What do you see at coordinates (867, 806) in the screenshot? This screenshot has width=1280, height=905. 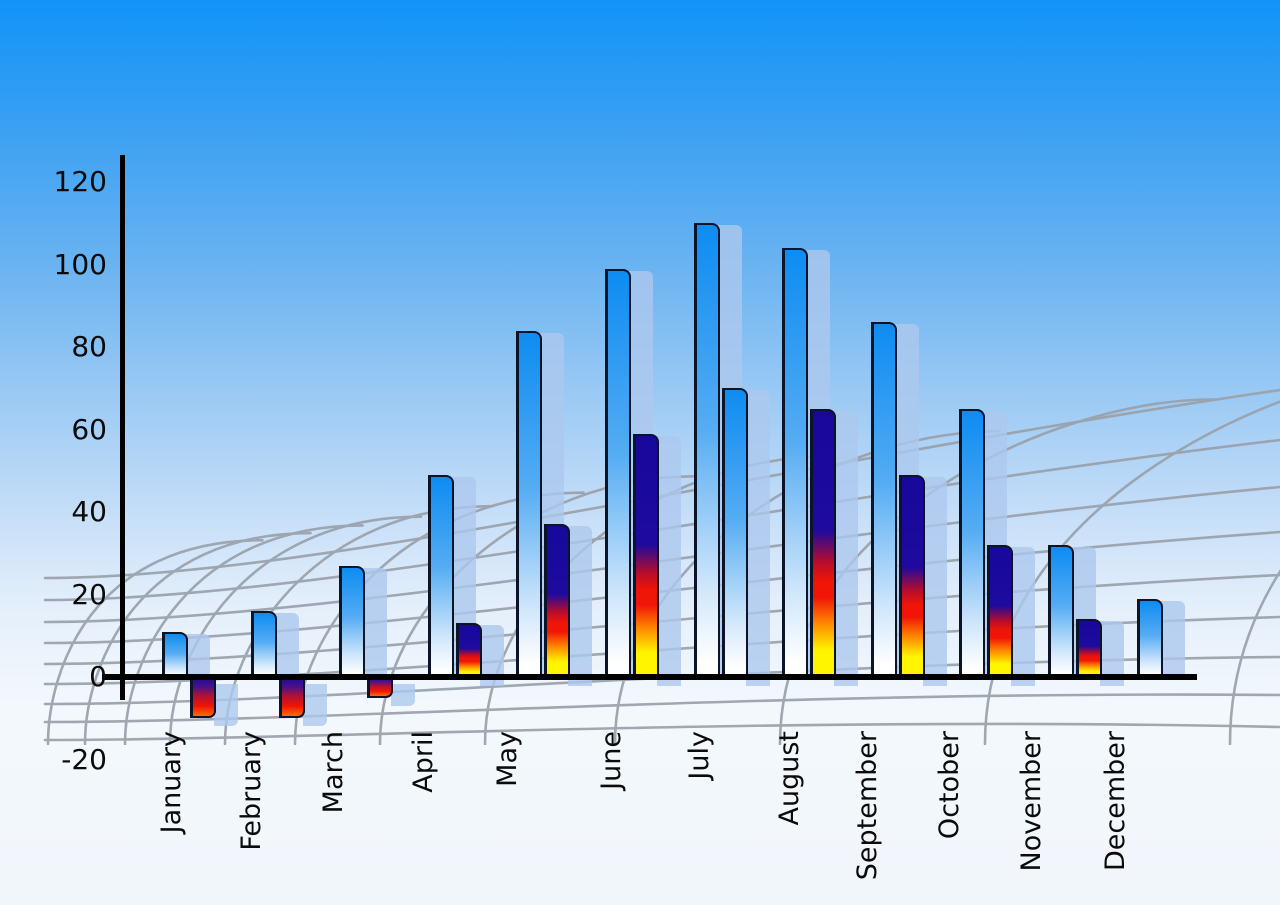 I see `month-label-september: September` at bounding box center [867, 806].